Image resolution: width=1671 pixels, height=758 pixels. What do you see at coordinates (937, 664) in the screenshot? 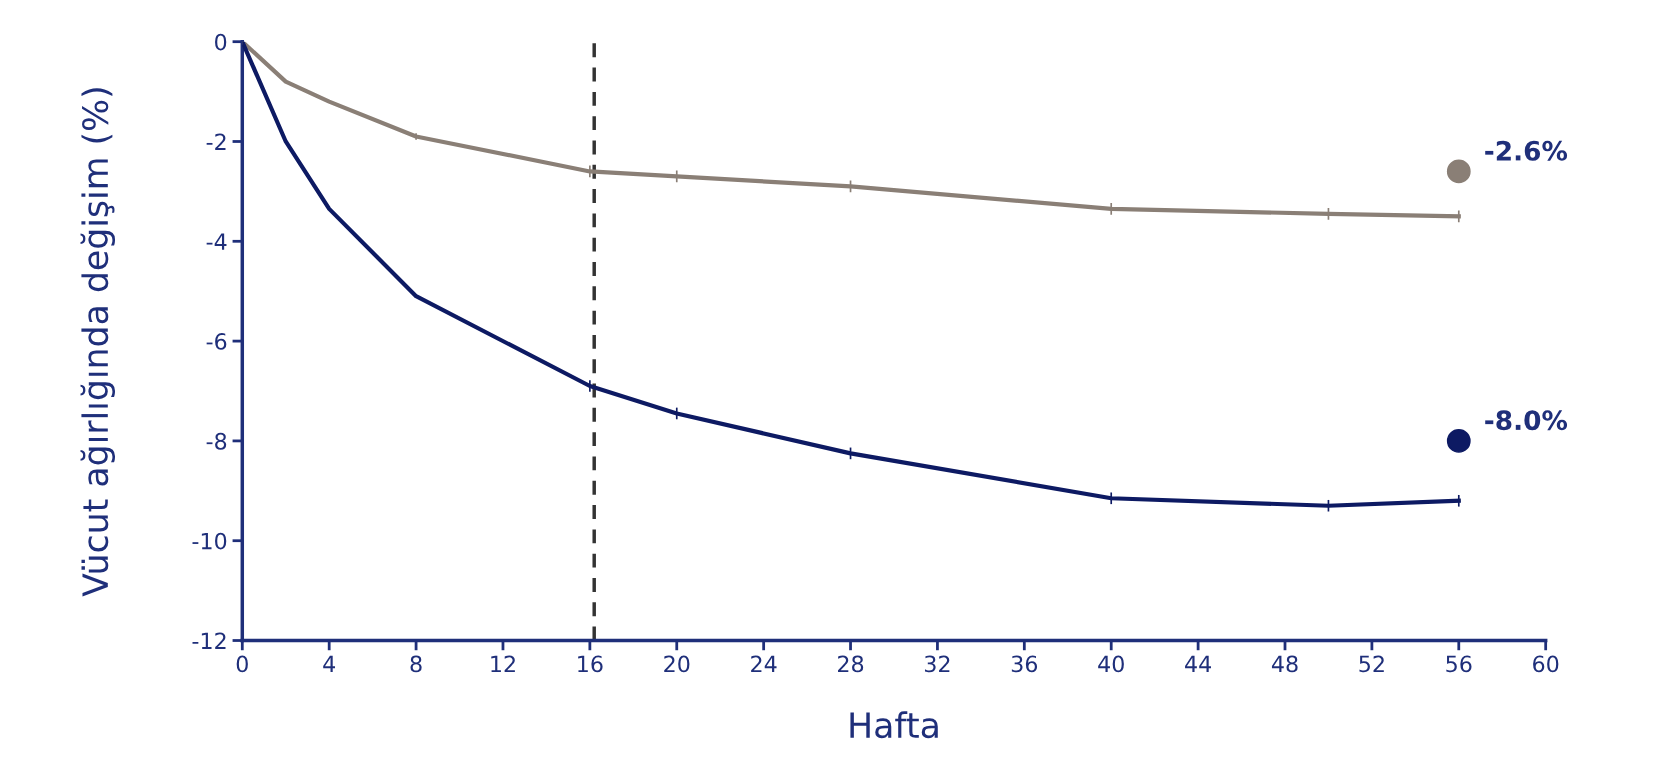
I see `x-tick-label: 32` at bounding box center [937, 664].